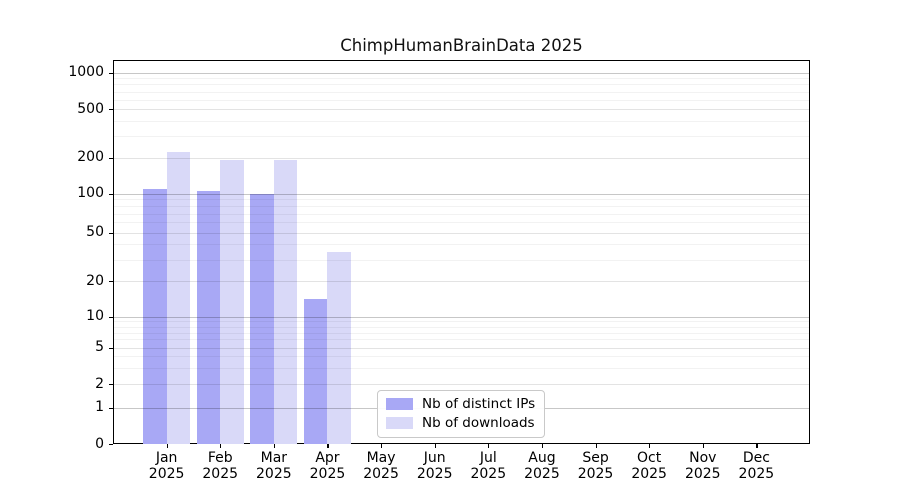  I want to click on legend: Nb of distinct IPs Nb of downloads, so click(461, 414).